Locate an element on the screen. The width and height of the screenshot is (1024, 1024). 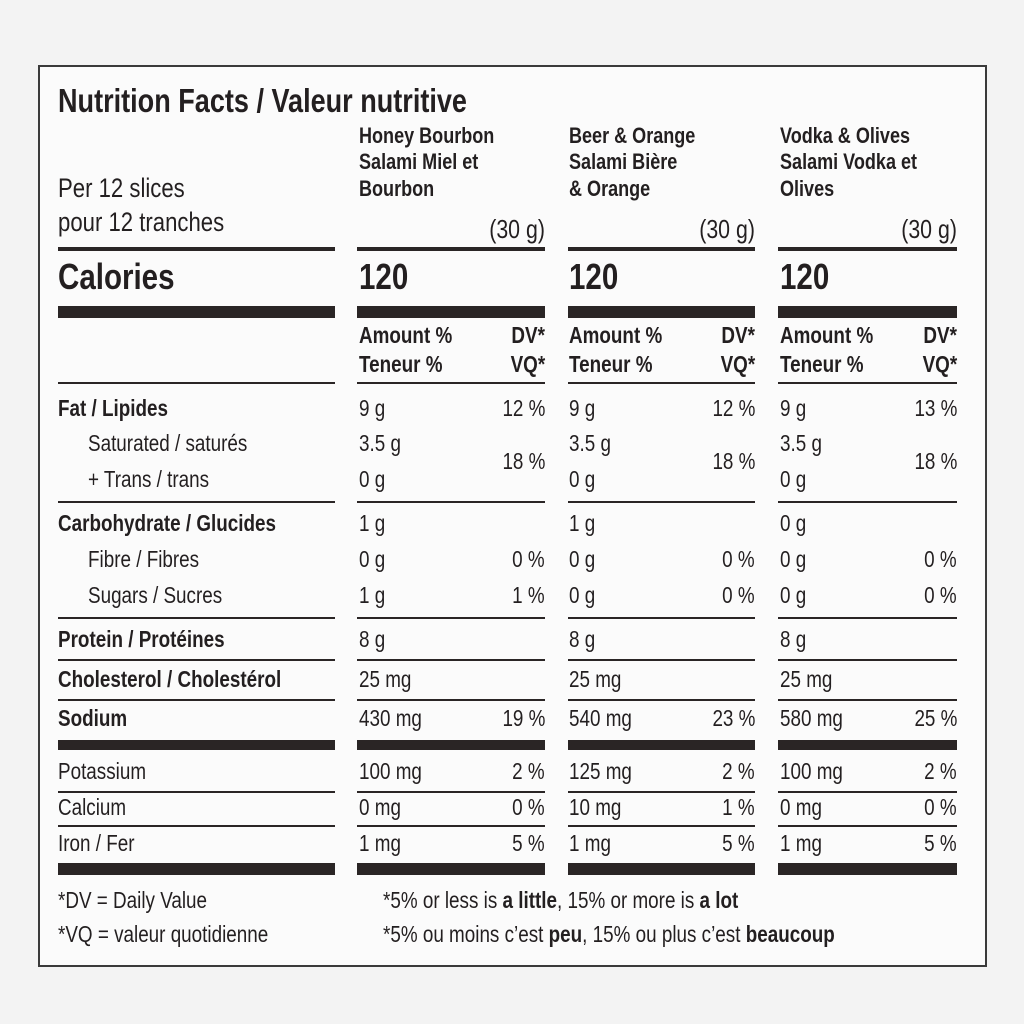
amount: 25 mg is located at coordinates (806, 679).